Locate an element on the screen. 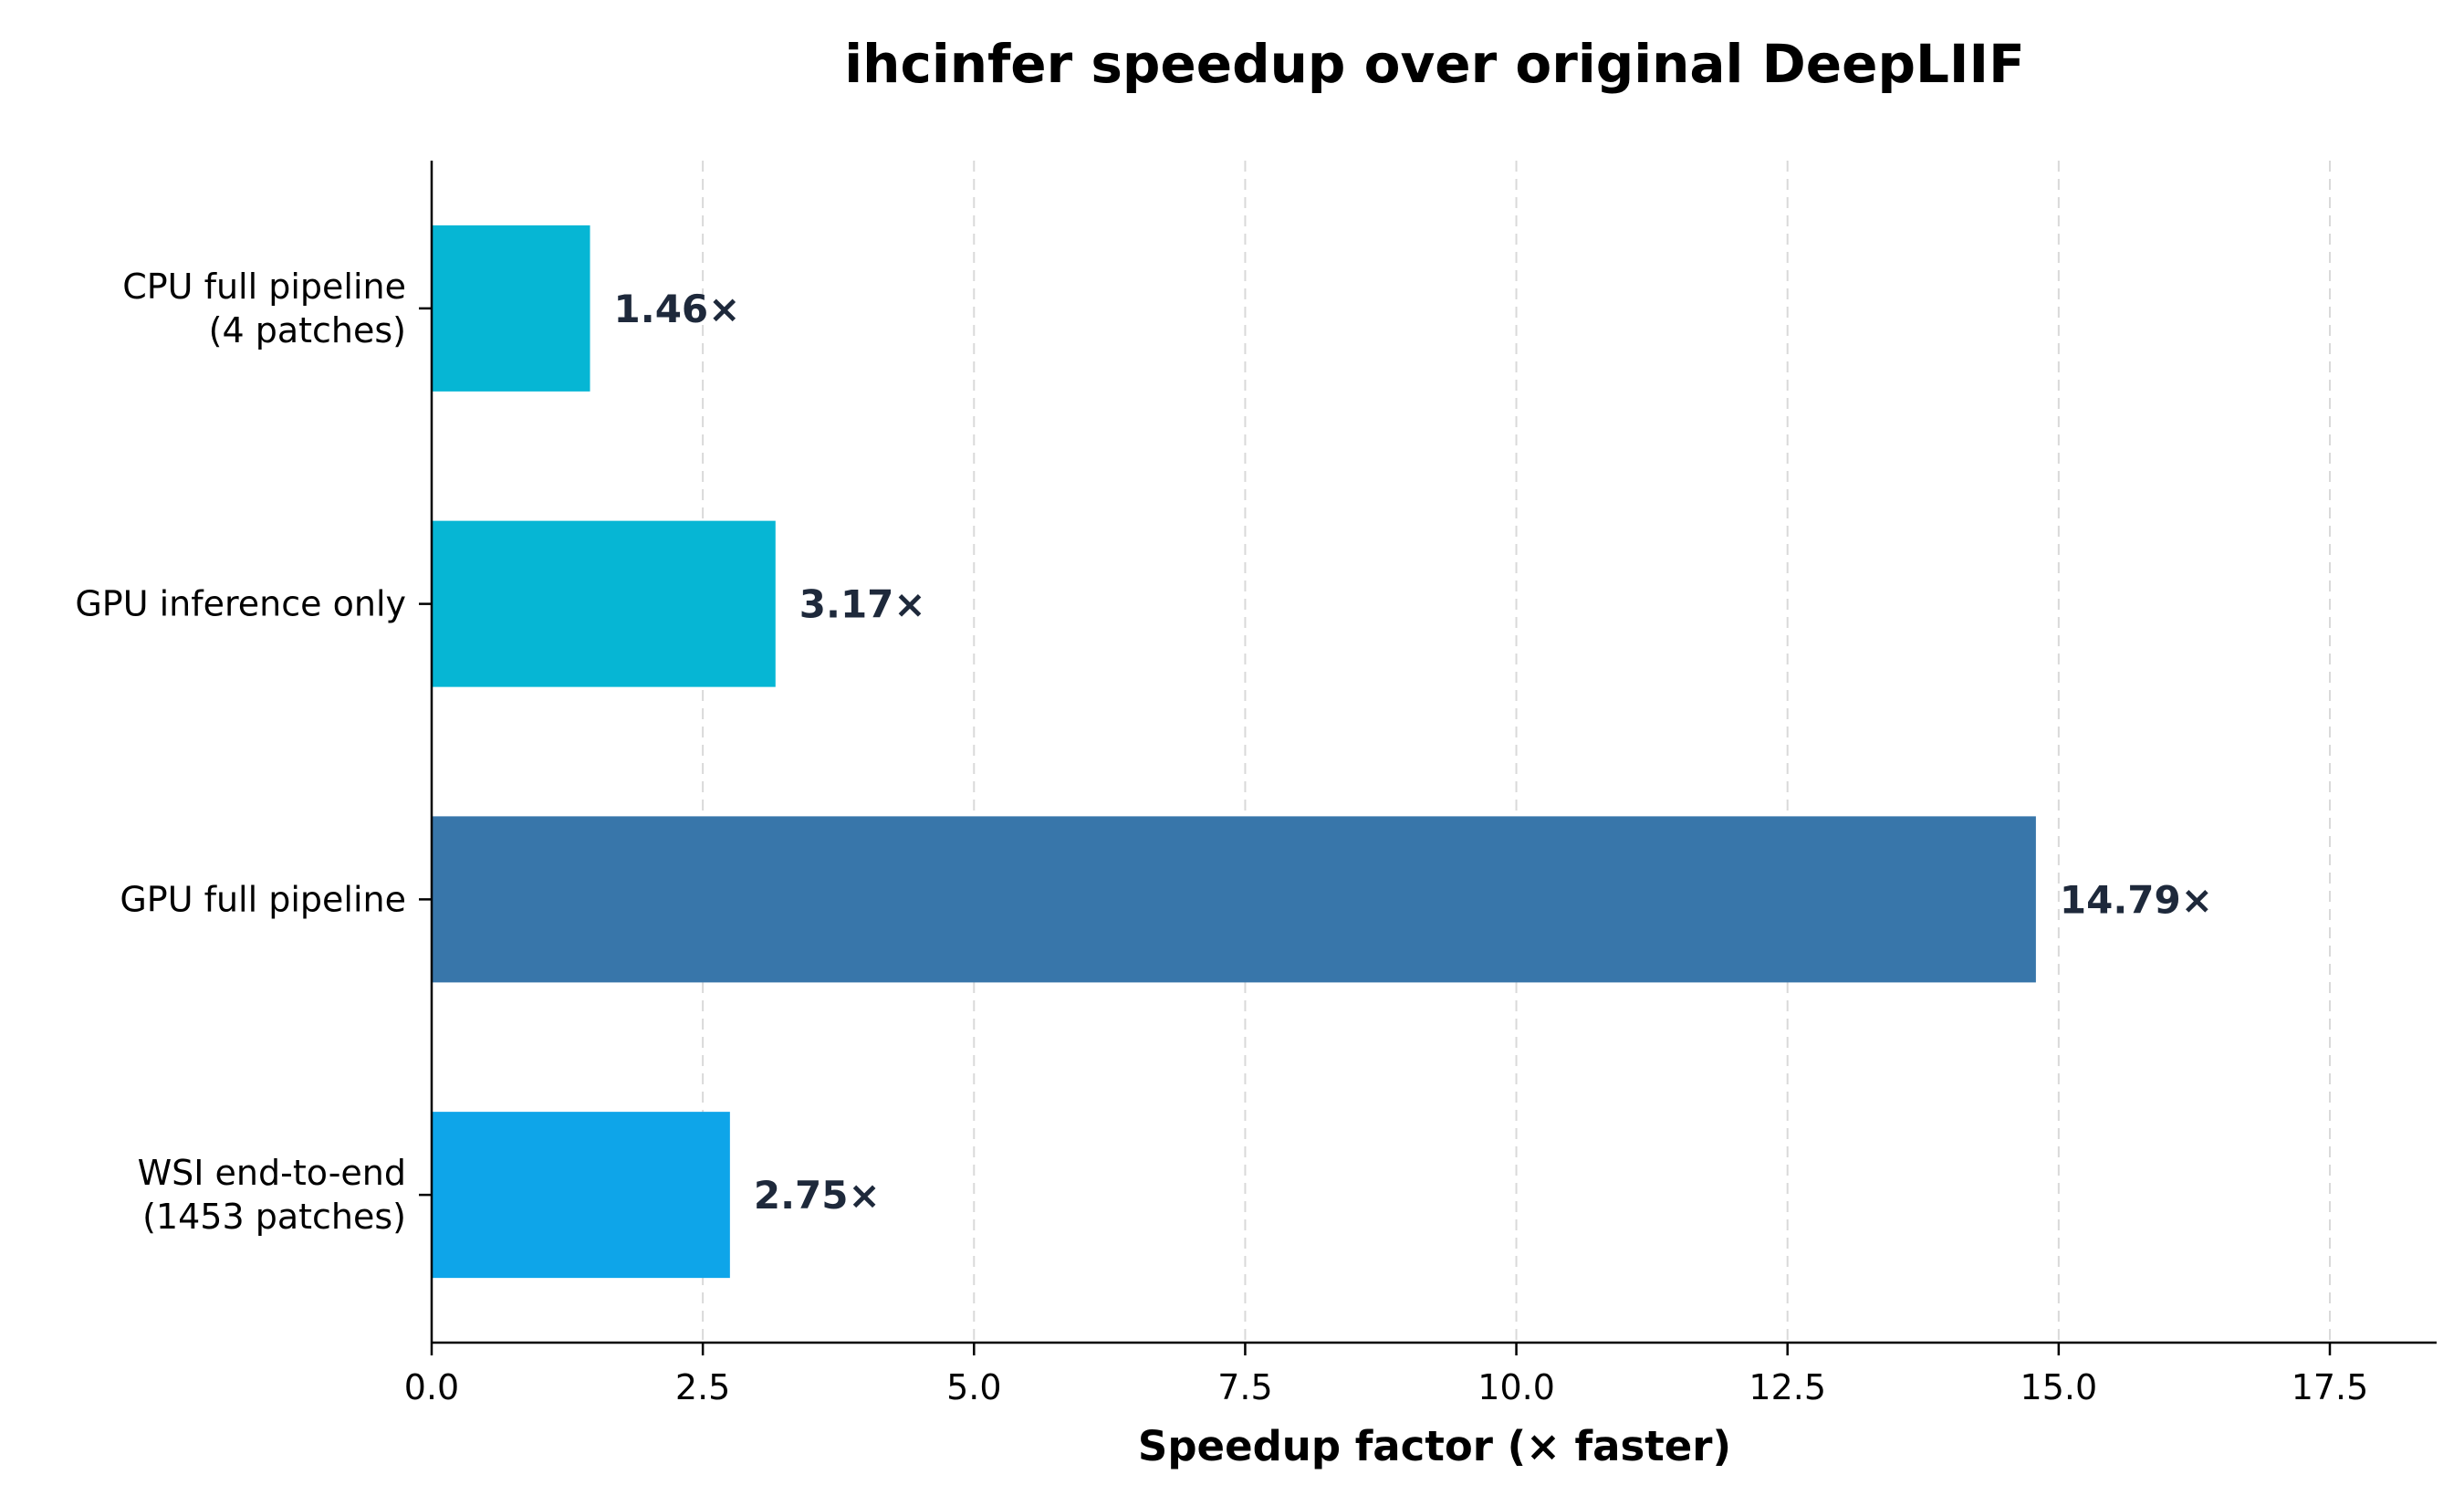 The image size is (2464, 1506). y-category-label: (1453 patches) is located at coordinates (274, 1217).